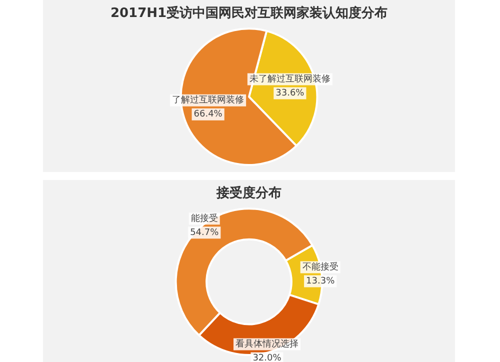 Image resolution: width=500 pixels, height=362 pixels. What do you see at coordinates (249, 13) in the screenshot?
I see `chart-title: 2017H1受访中国网民对互联网家装认知度分布` at bounding box center [249, 13].